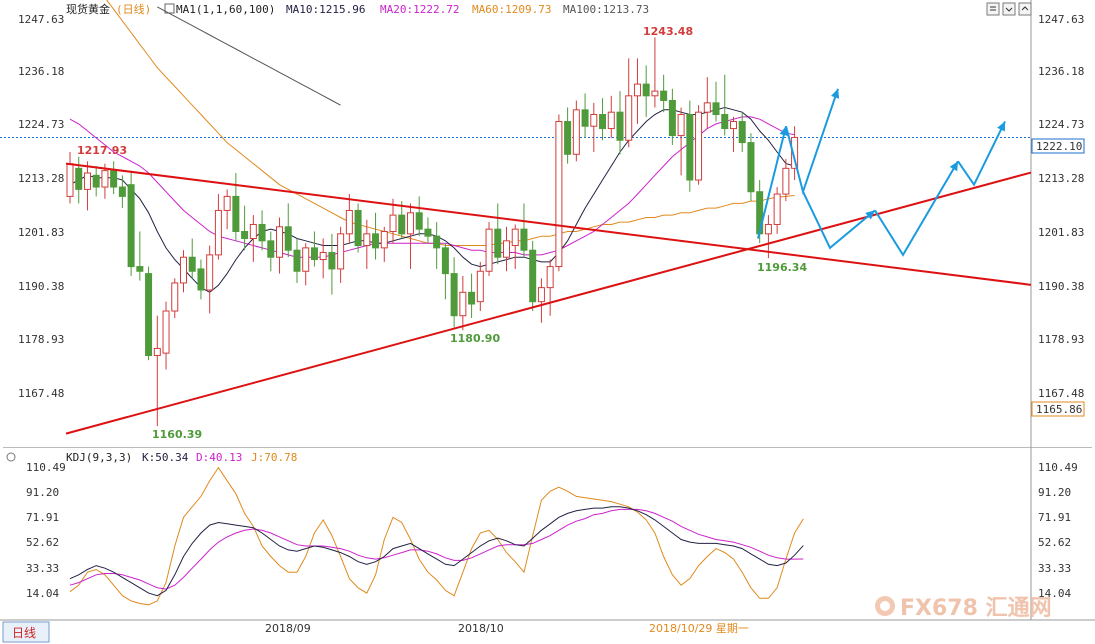 This screenshot has height=644, width=1095. I want to click on kdj-j-line, so click(436, 536).